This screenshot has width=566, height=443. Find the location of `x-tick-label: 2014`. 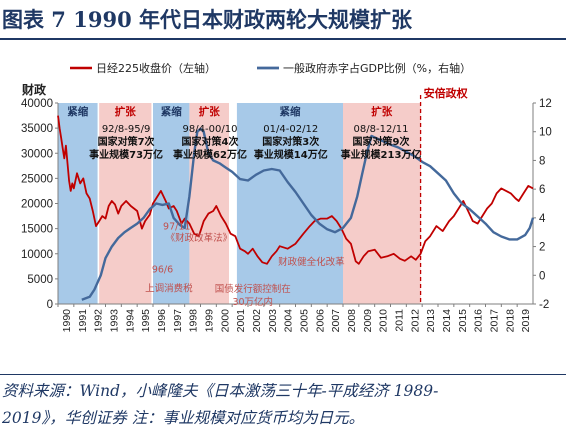

x-tick-label: 2014 is located at coordinates (447, 321).